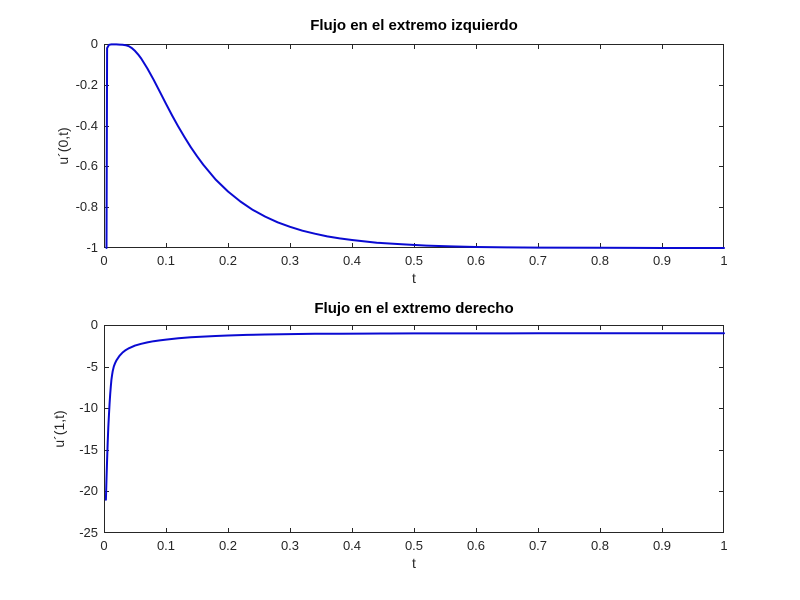 This screenshot has height=600, width=800. What do you see at coordinates (86, 84) in the screenshot?
I see `y-tick-label: -0.2` at bounding box center [86, 84].